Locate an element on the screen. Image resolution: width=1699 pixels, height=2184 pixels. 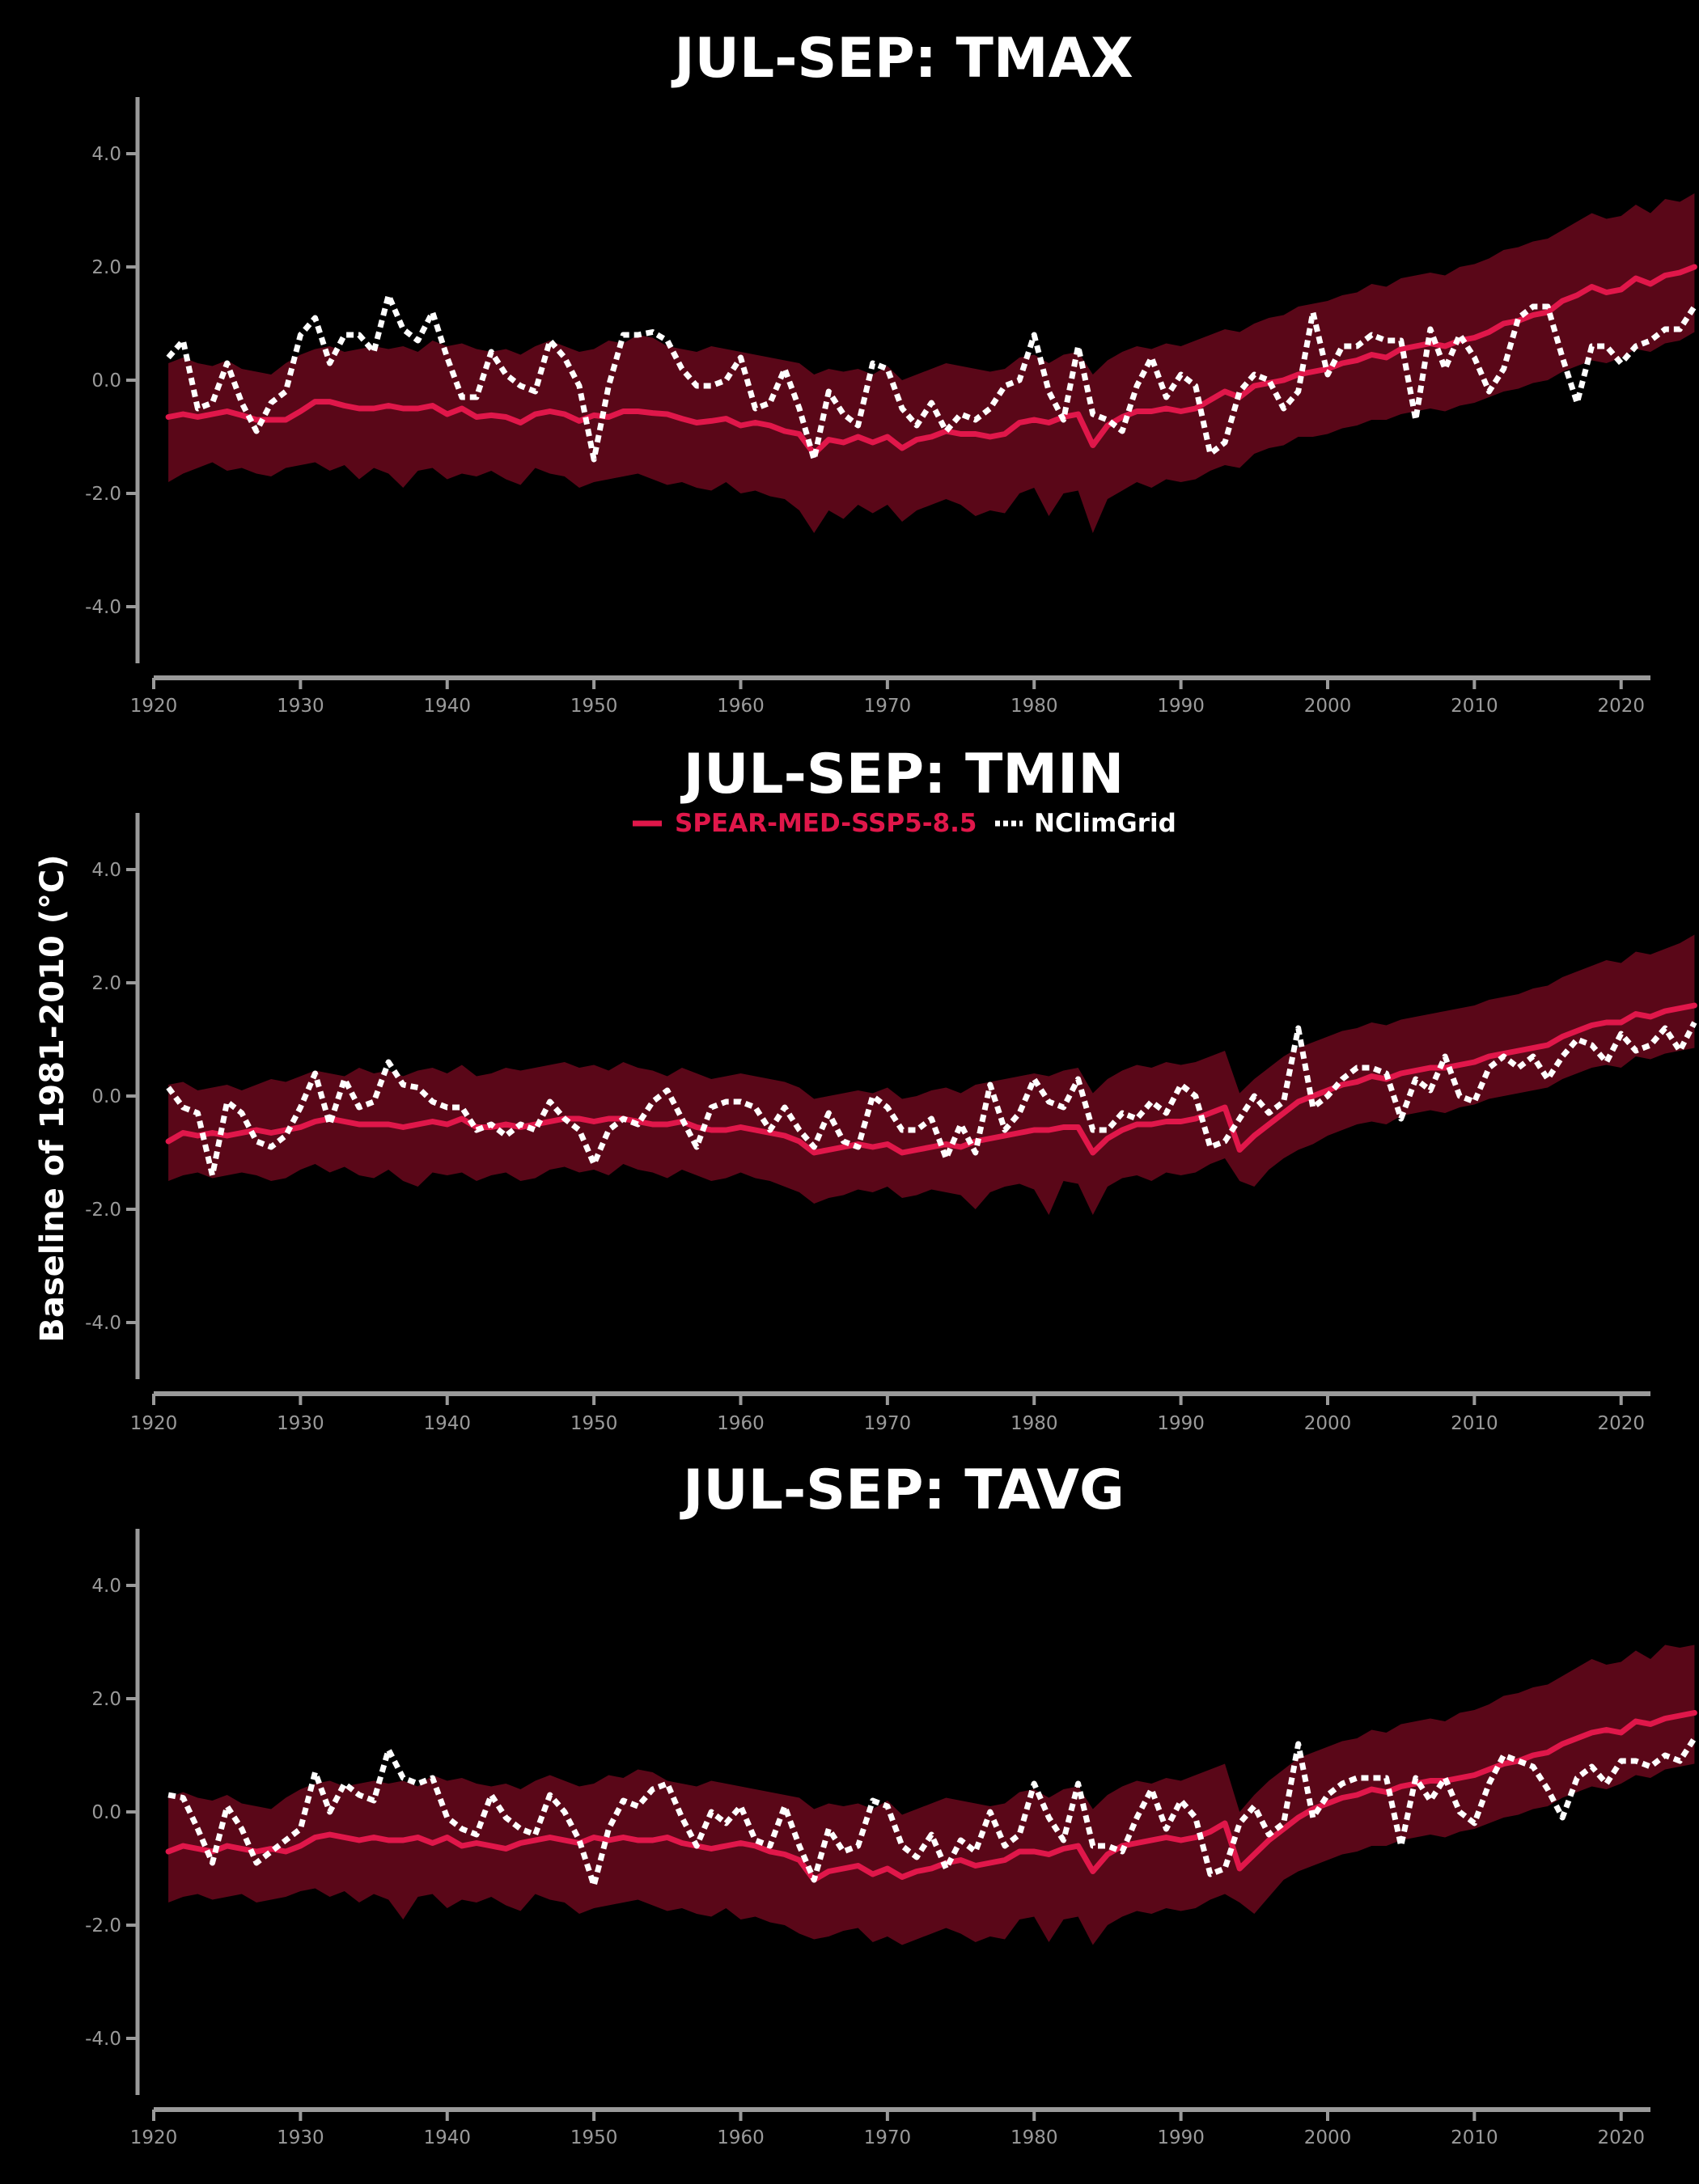
panel-title: JUL-SEP: TMIN is located at coordinates (902, 775).